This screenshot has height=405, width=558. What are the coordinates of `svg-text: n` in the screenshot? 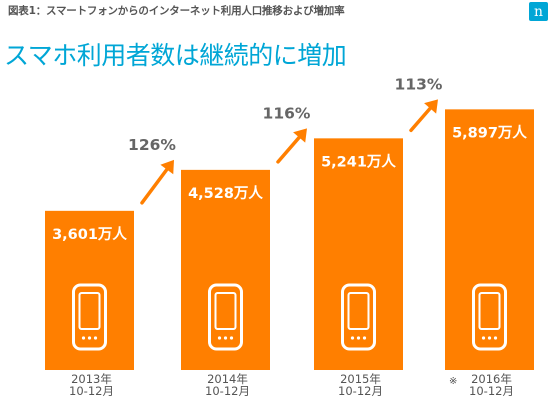 It's located at (538, 11).